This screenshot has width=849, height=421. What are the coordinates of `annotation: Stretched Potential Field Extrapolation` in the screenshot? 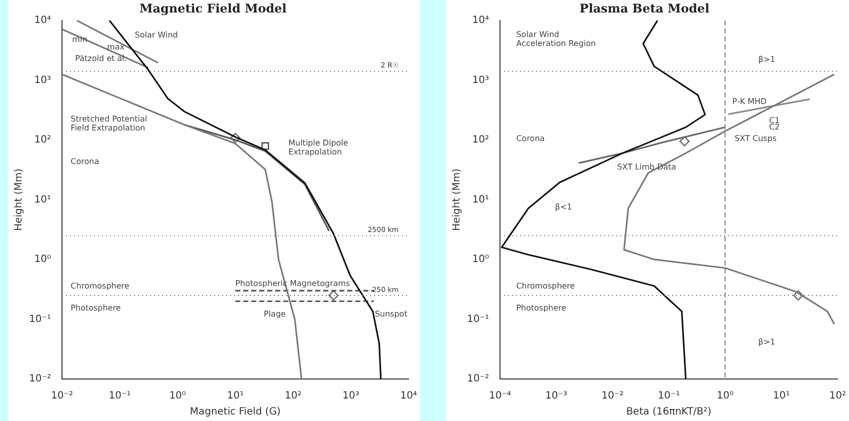 It's located at (109, 123).